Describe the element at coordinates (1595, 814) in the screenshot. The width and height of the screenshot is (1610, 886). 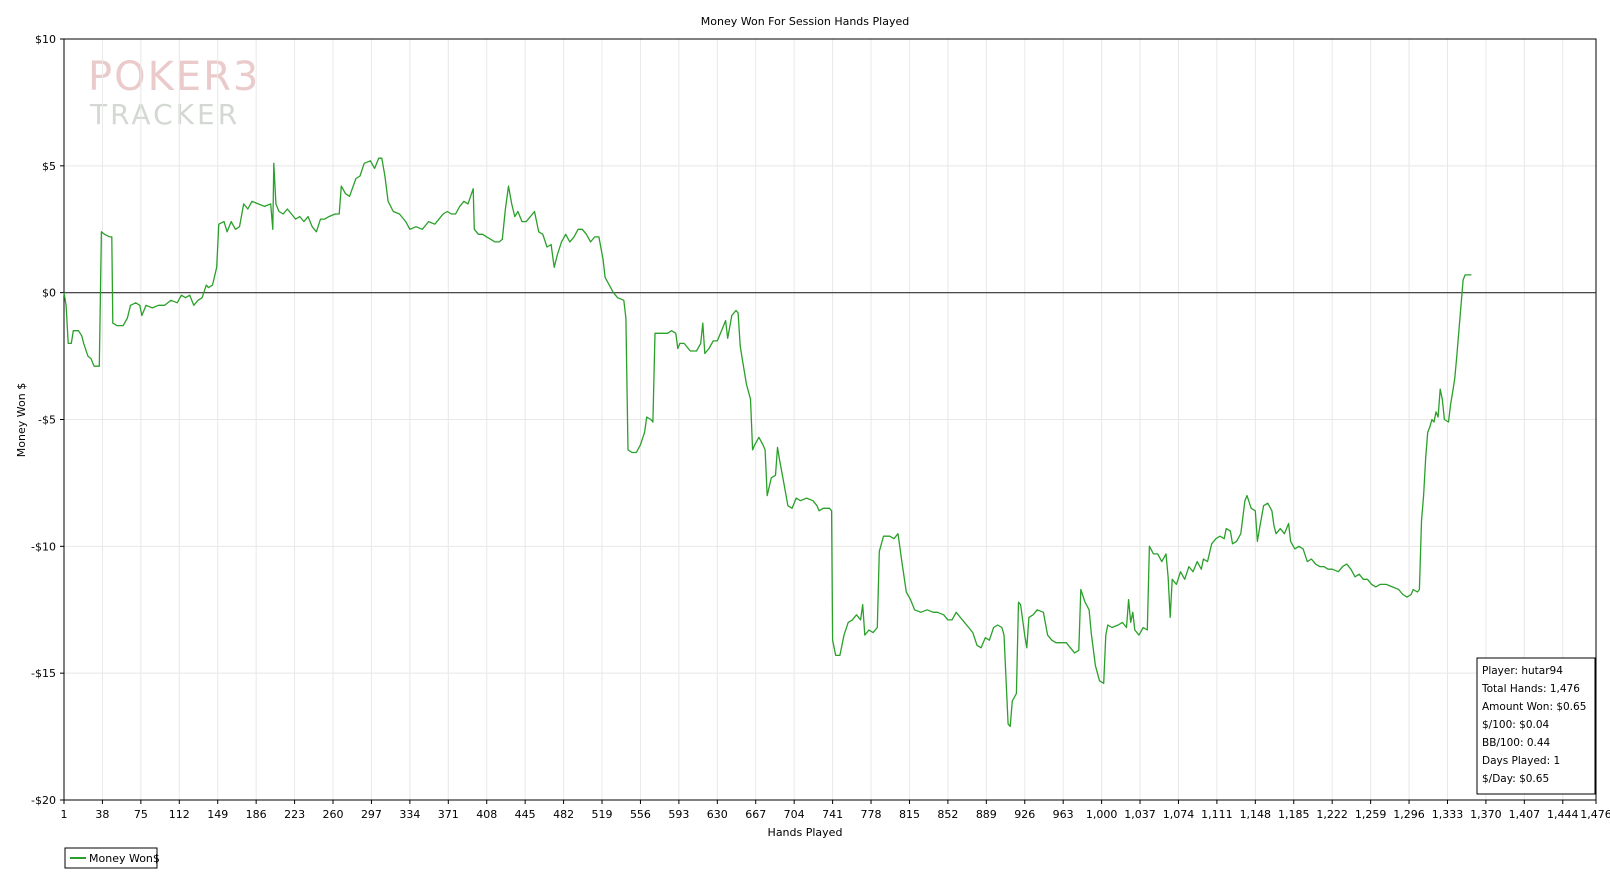
I see `x-tick-label: 1,476` at that location.